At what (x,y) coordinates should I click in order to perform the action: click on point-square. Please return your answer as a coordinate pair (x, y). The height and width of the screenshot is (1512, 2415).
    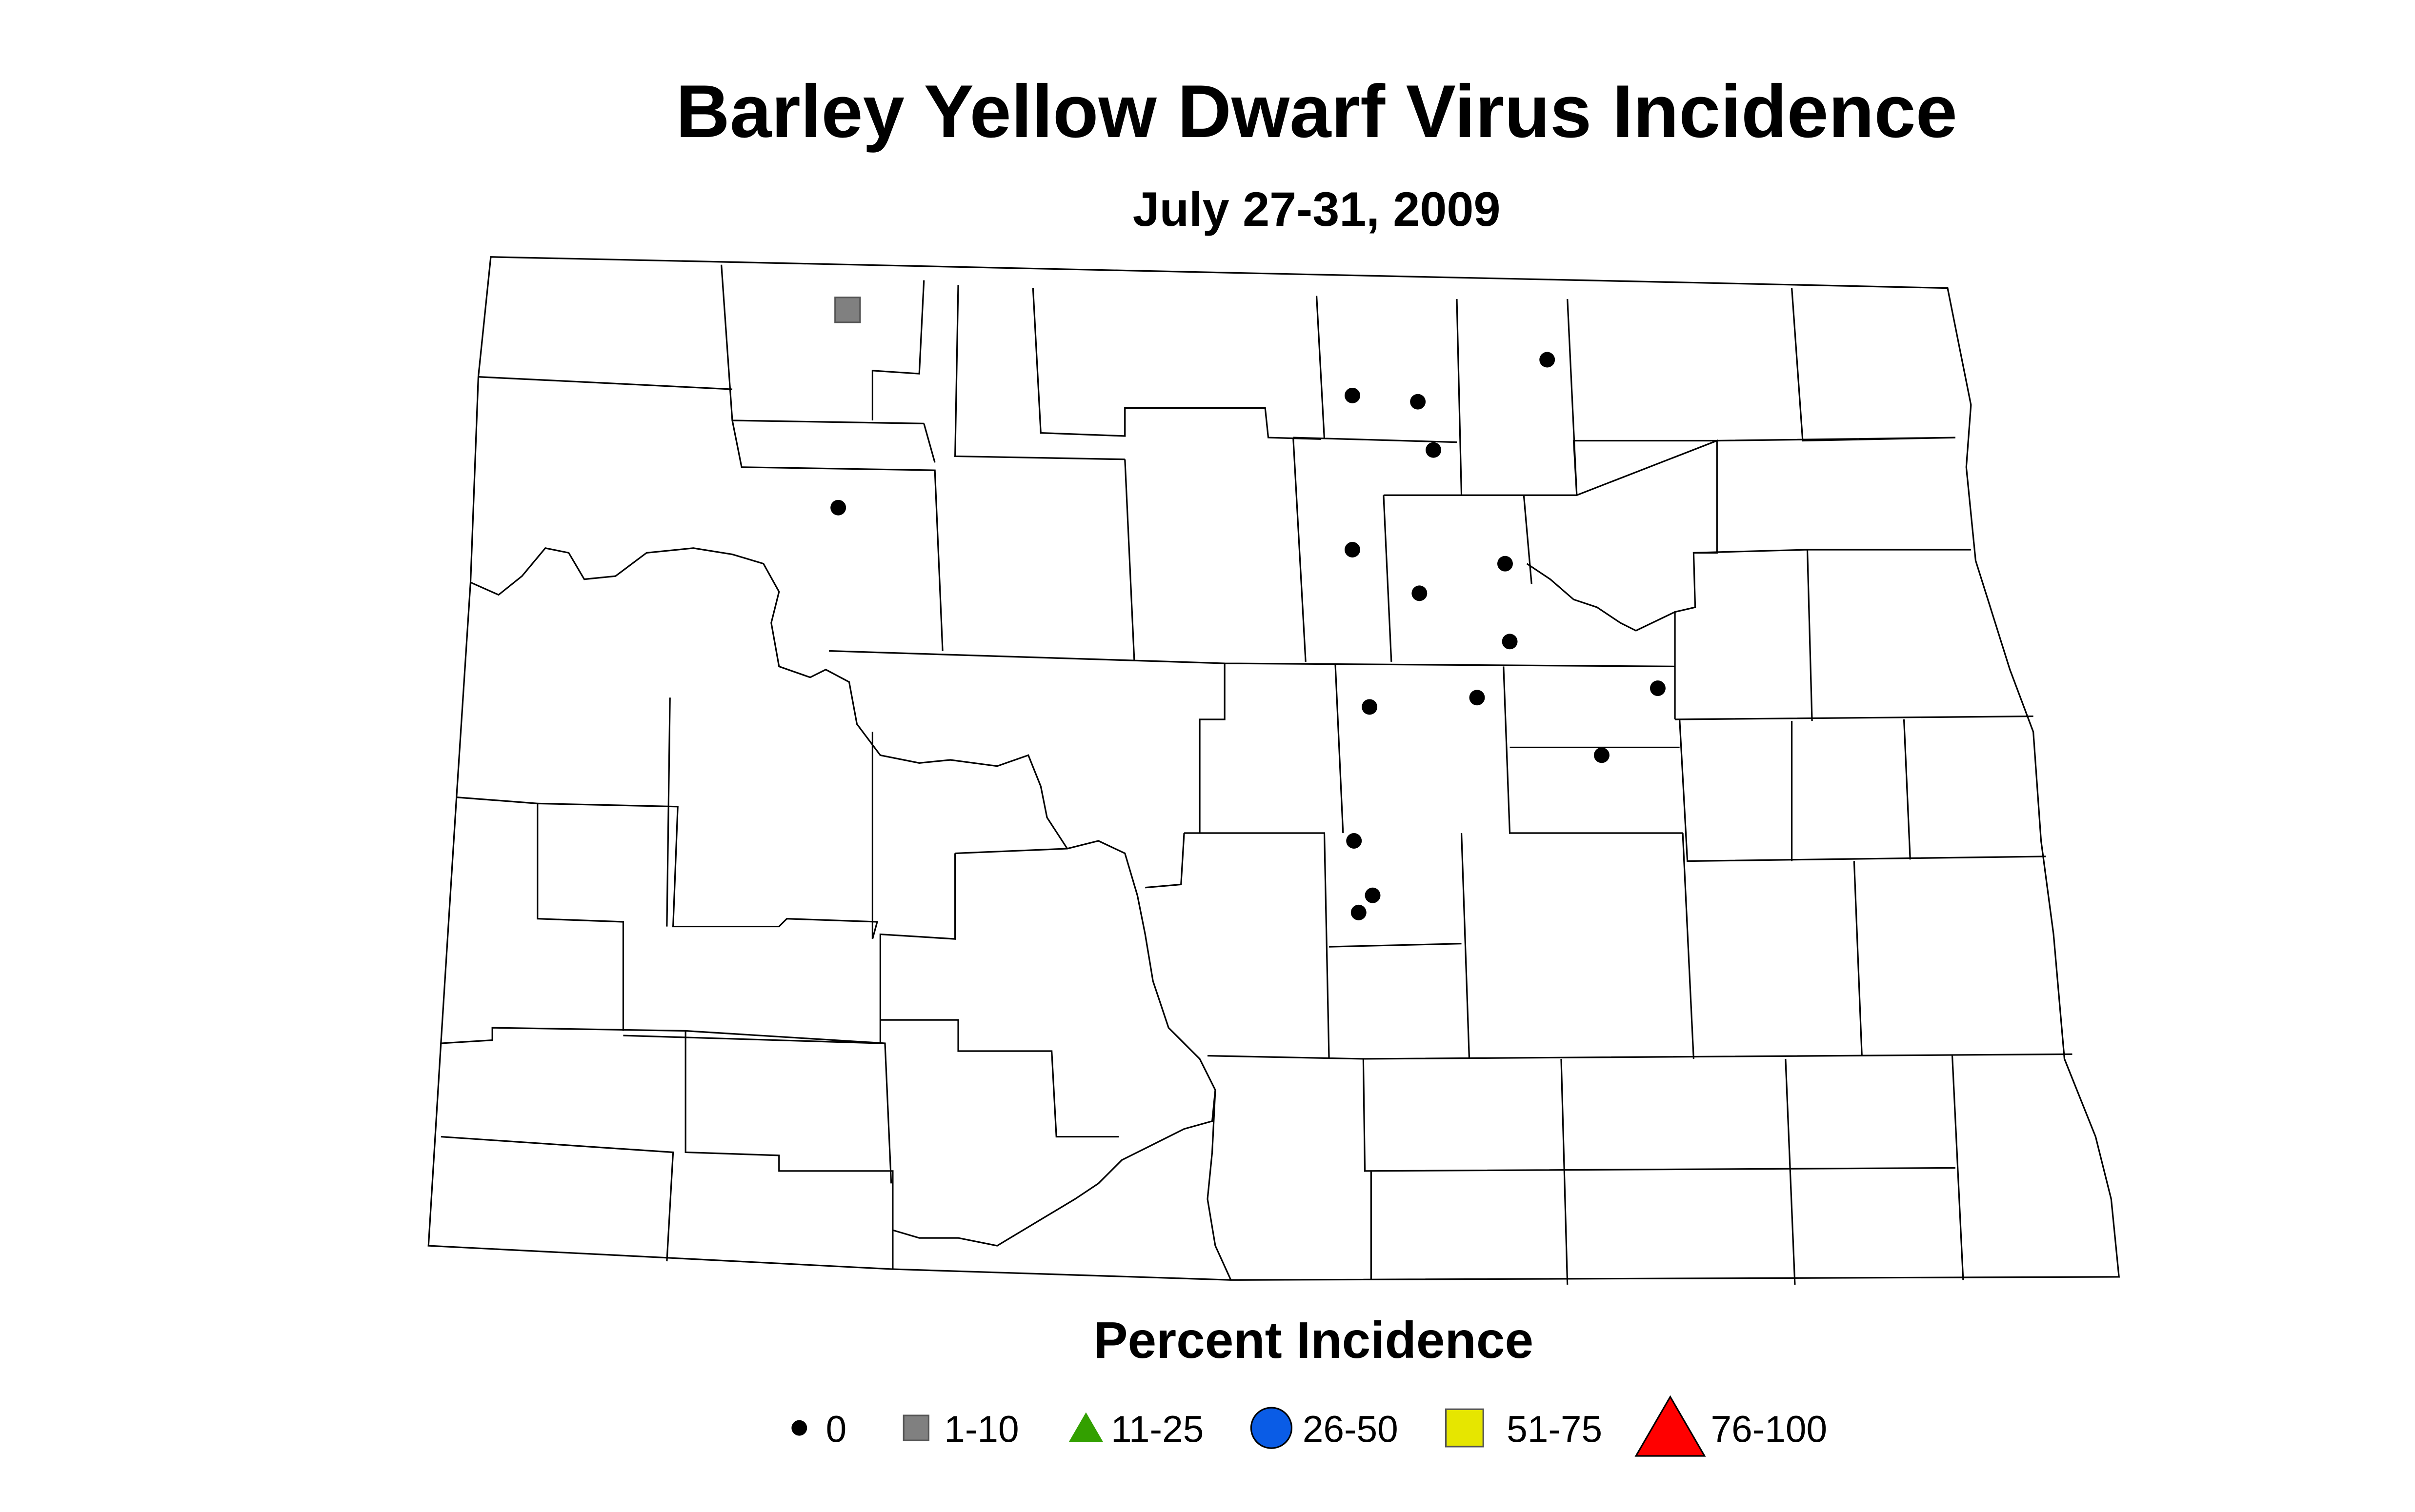
    Looking at the image, I should click on (847, 310).